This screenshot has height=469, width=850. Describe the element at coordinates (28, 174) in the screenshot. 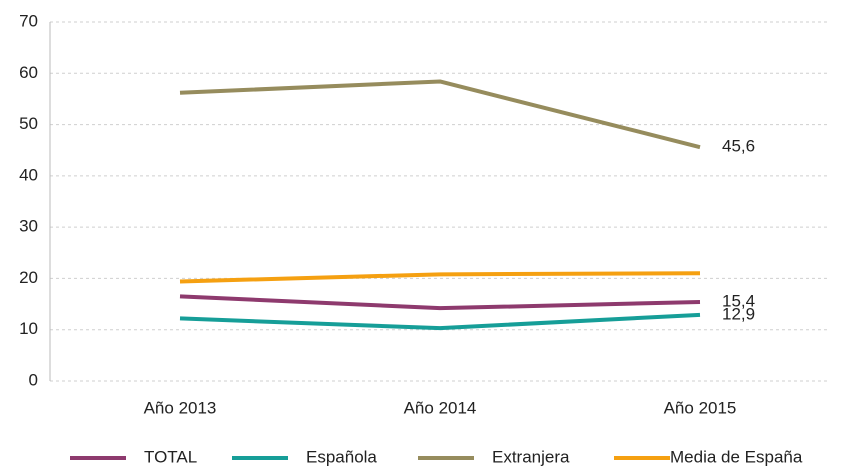

I see `y-tick-label: 40` at that location.